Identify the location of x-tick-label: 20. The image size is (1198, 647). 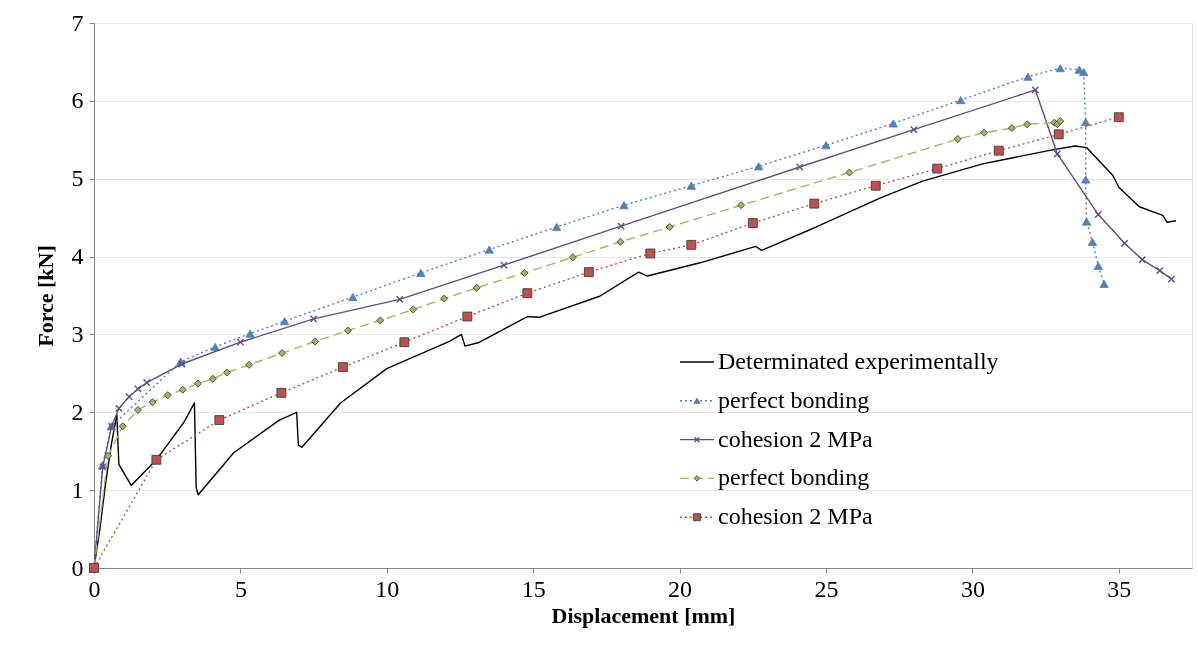
(680, 588).